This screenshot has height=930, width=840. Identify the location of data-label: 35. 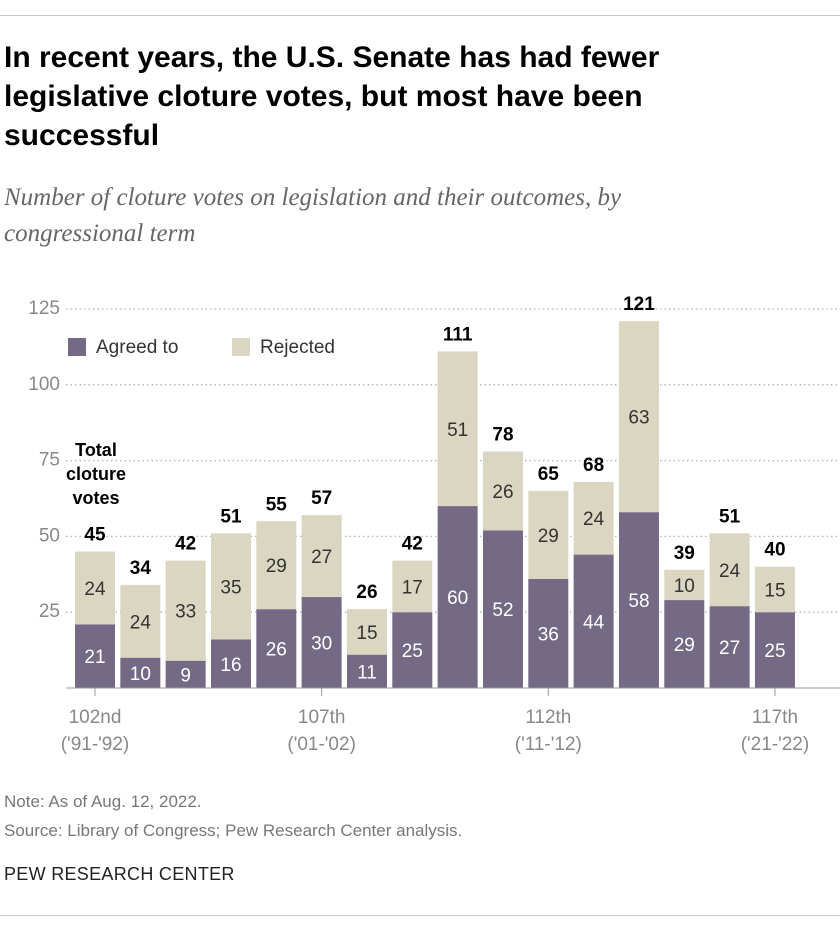
(230, 587).